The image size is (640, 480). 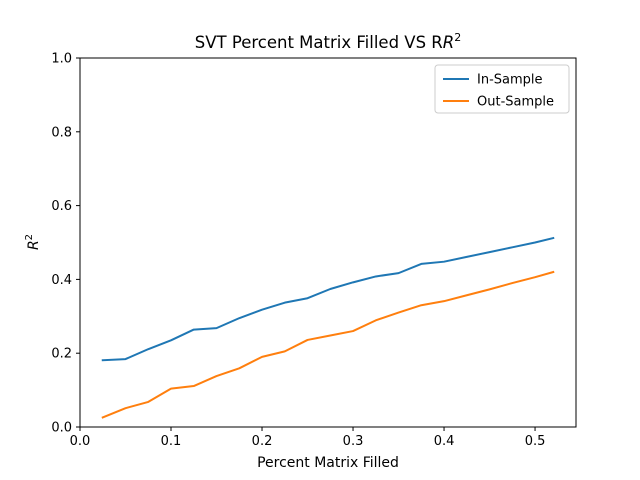 What do you see at coordinates (171, 441) in the screenshot?
I see `x-tick-label: 0.1` at bounding box center [171, 441].